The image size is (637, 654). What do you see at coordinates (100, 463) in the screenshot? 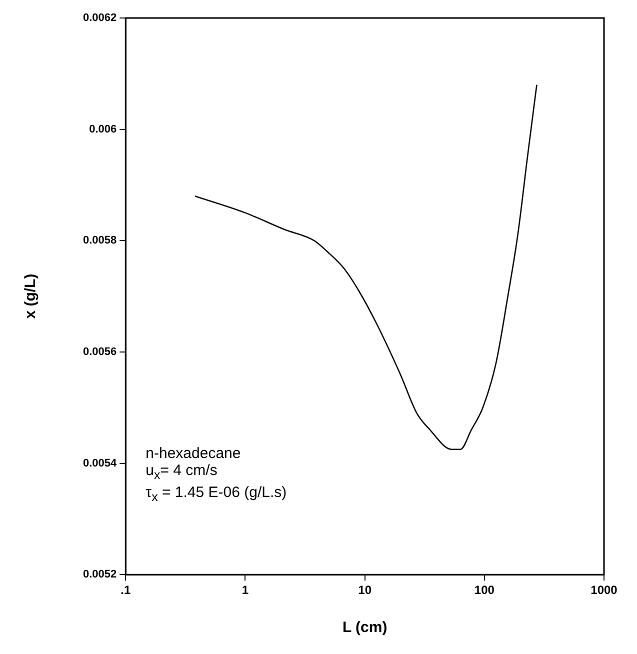
I see `y-tick-label: 0.0054` at bounding box center [100, 463].